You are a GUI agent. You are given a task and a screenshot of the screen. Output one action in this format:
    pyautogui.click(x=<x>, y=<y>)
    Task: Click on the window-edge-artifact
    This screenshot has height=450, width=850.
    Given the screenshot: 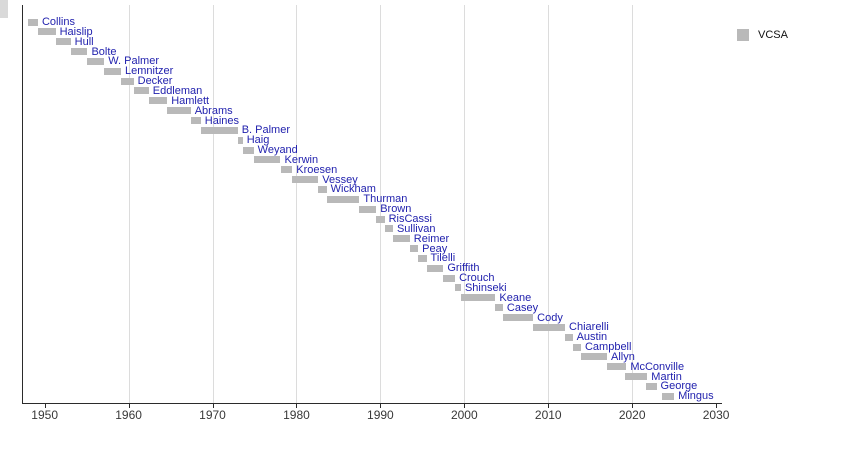 What is the action you would take?
    pyautogui.click(x=4, y=9)
    